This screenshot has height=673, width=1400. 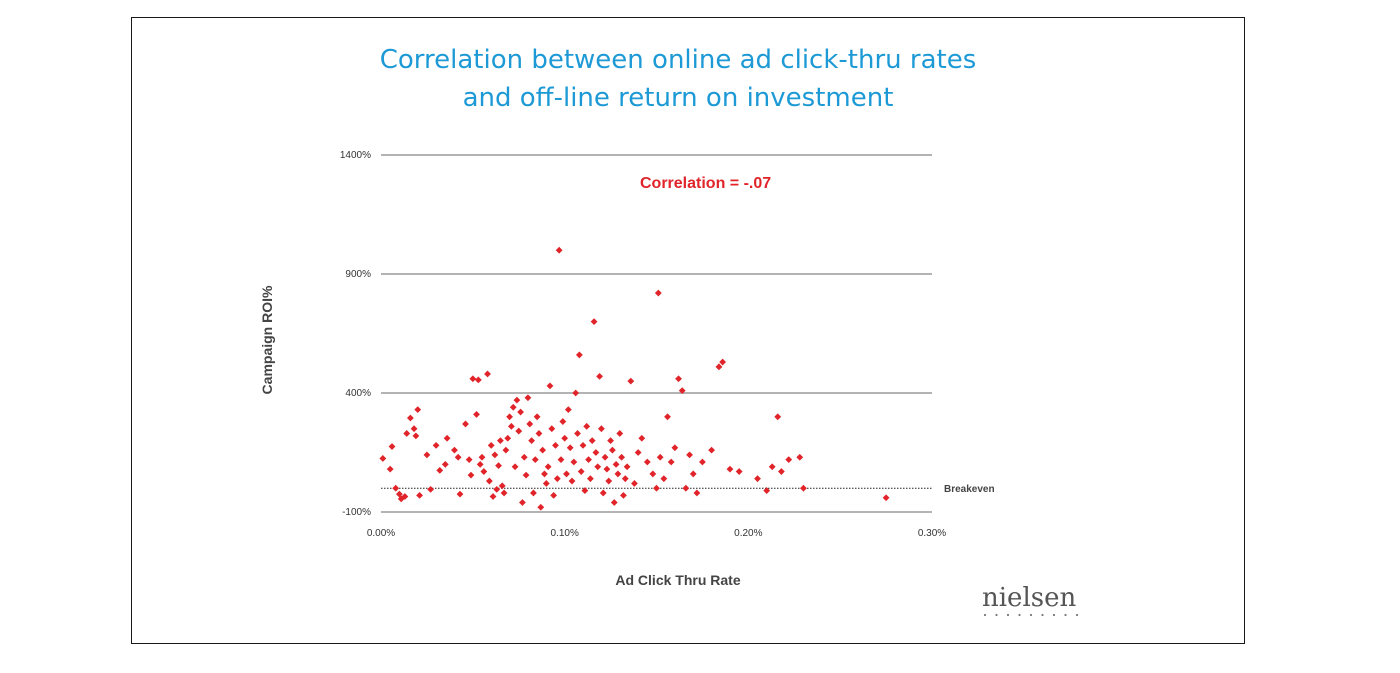 I want to click on data-points, so click(x=634, y=378).